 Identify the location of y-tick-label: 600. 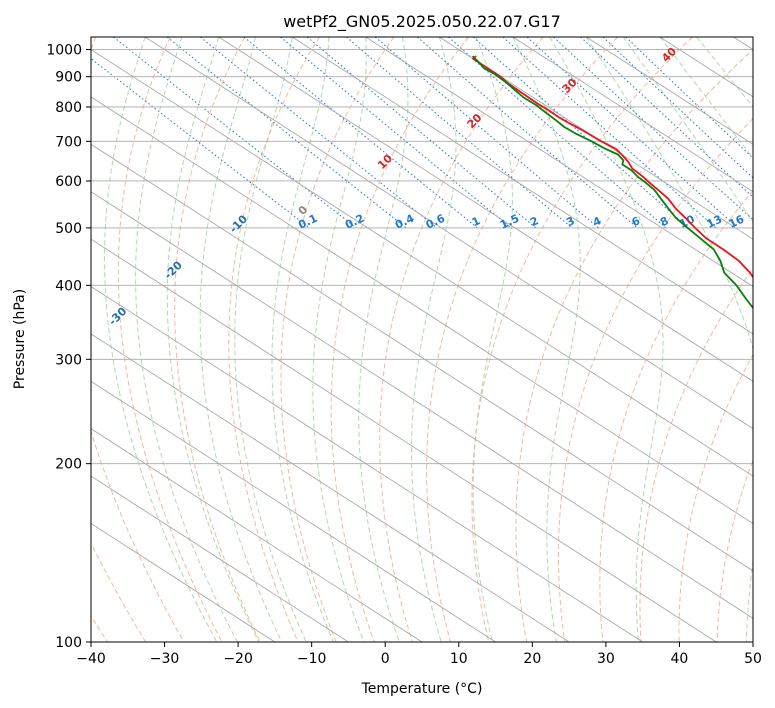
(68, 182).